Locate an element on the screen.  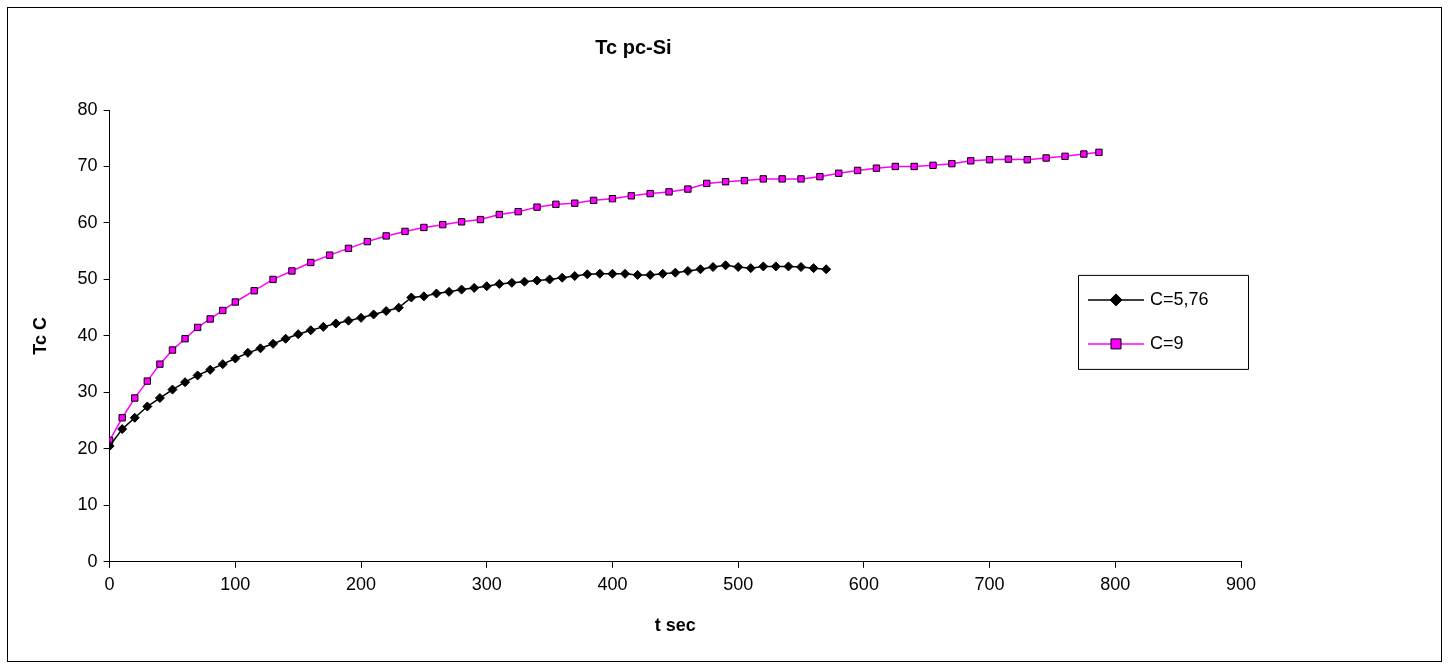
x-tick-label: 900 is located at coordinates (1241, 583).